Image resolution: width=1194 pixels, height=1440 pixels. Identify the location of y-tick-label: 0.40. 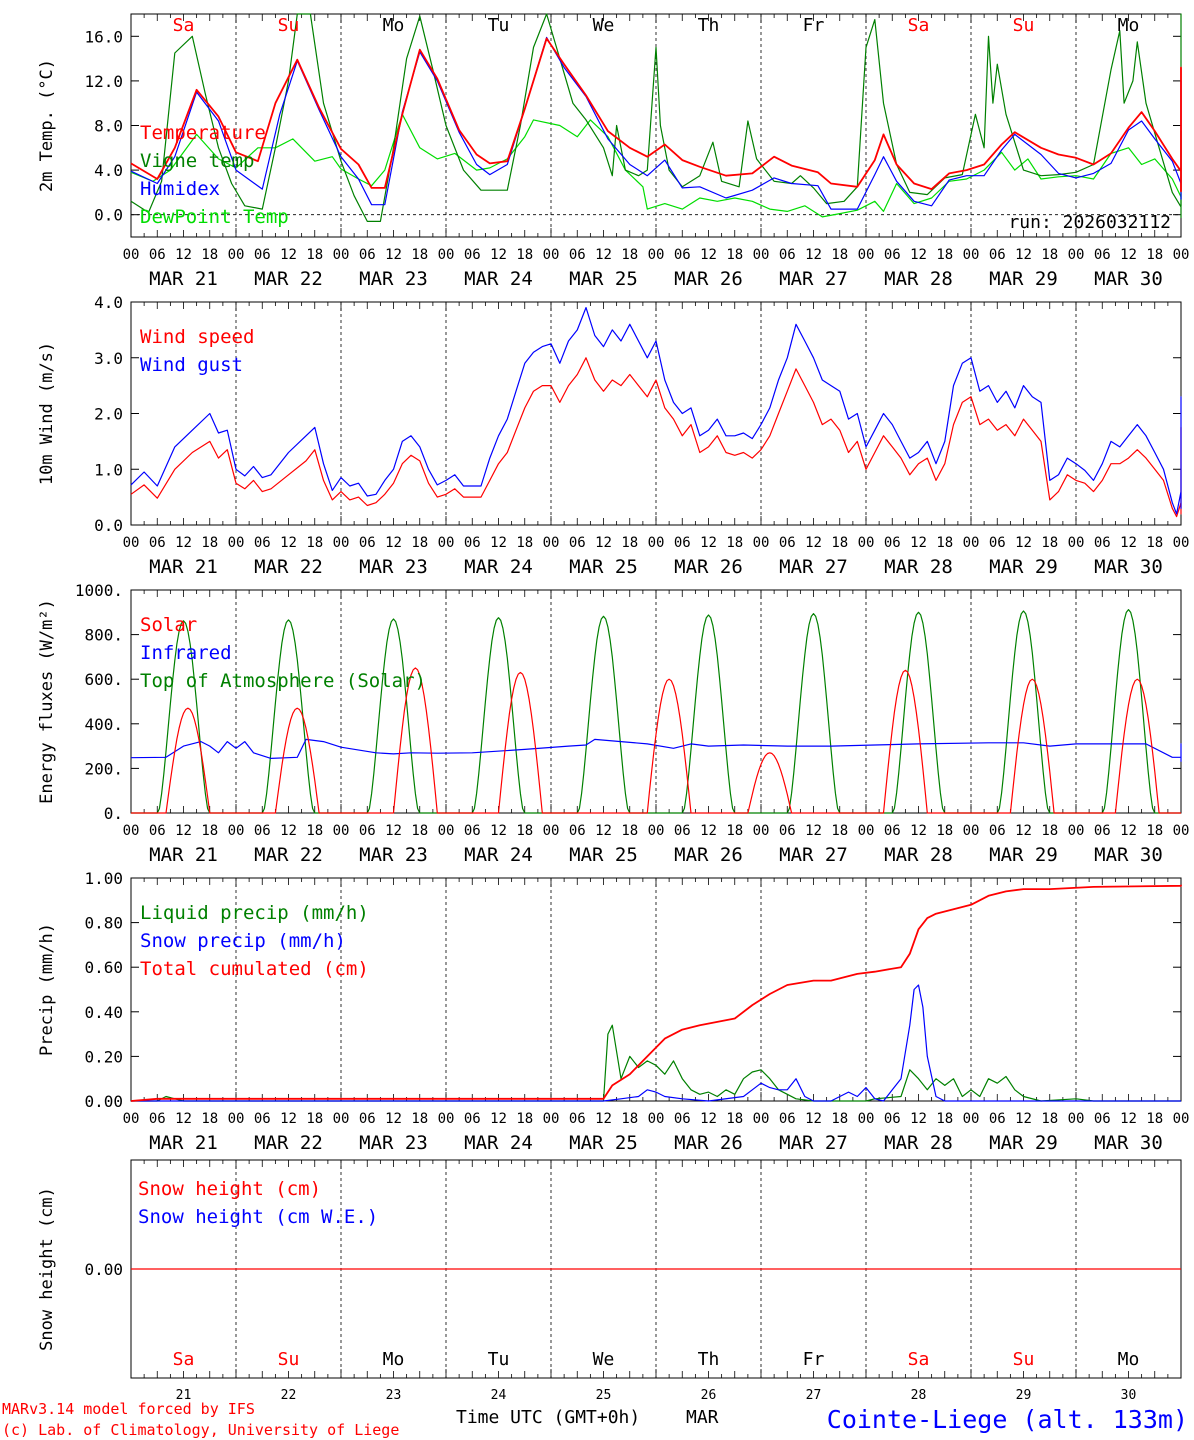
(103, 1012).